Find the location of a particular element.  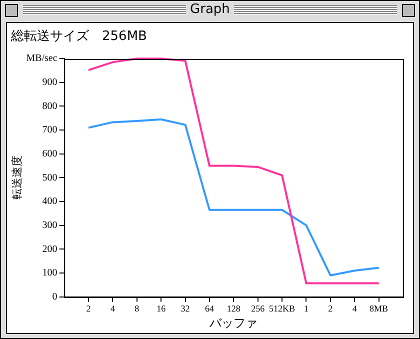

y-tick-label: 500 is located at coordinates (50, 178).